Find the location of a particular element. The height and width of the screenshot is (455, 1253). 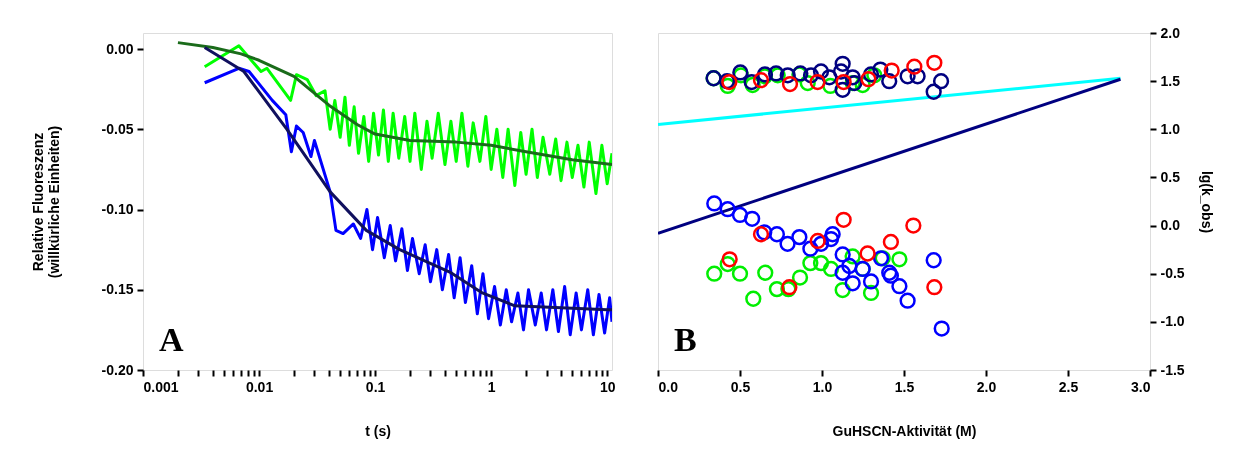

y2-tick-label: 1.0 is located at coordinates (1170, 128).